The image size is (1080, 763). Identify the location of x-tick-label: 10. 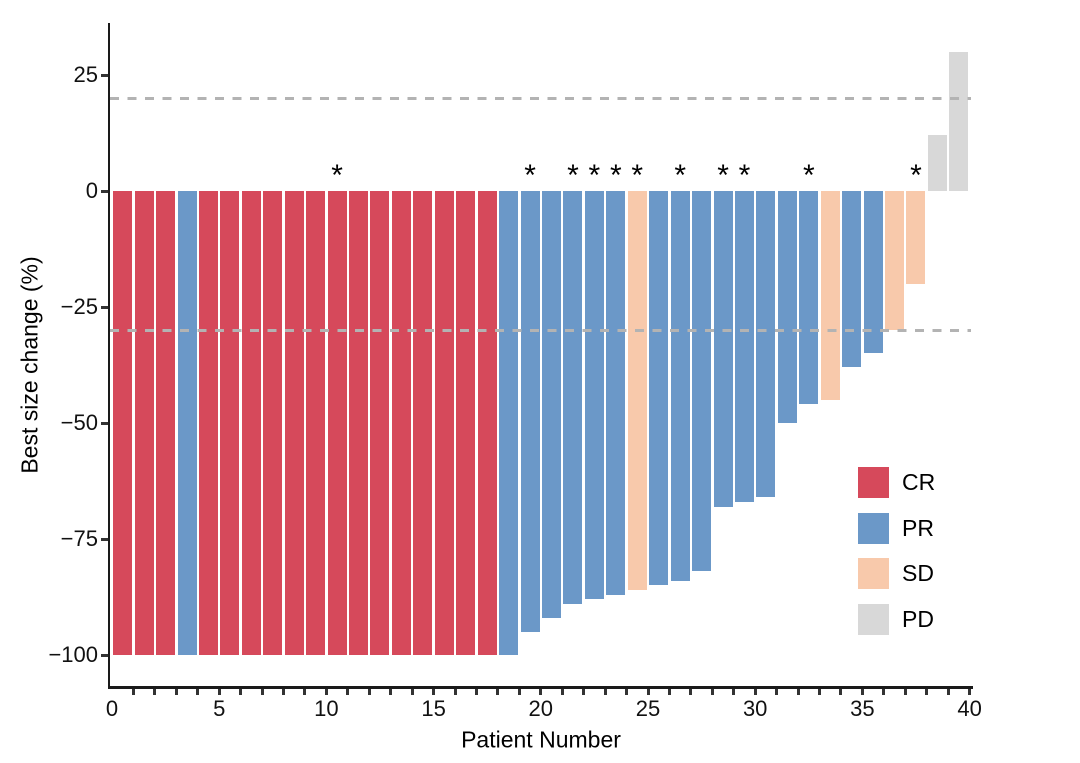
(326, 708).